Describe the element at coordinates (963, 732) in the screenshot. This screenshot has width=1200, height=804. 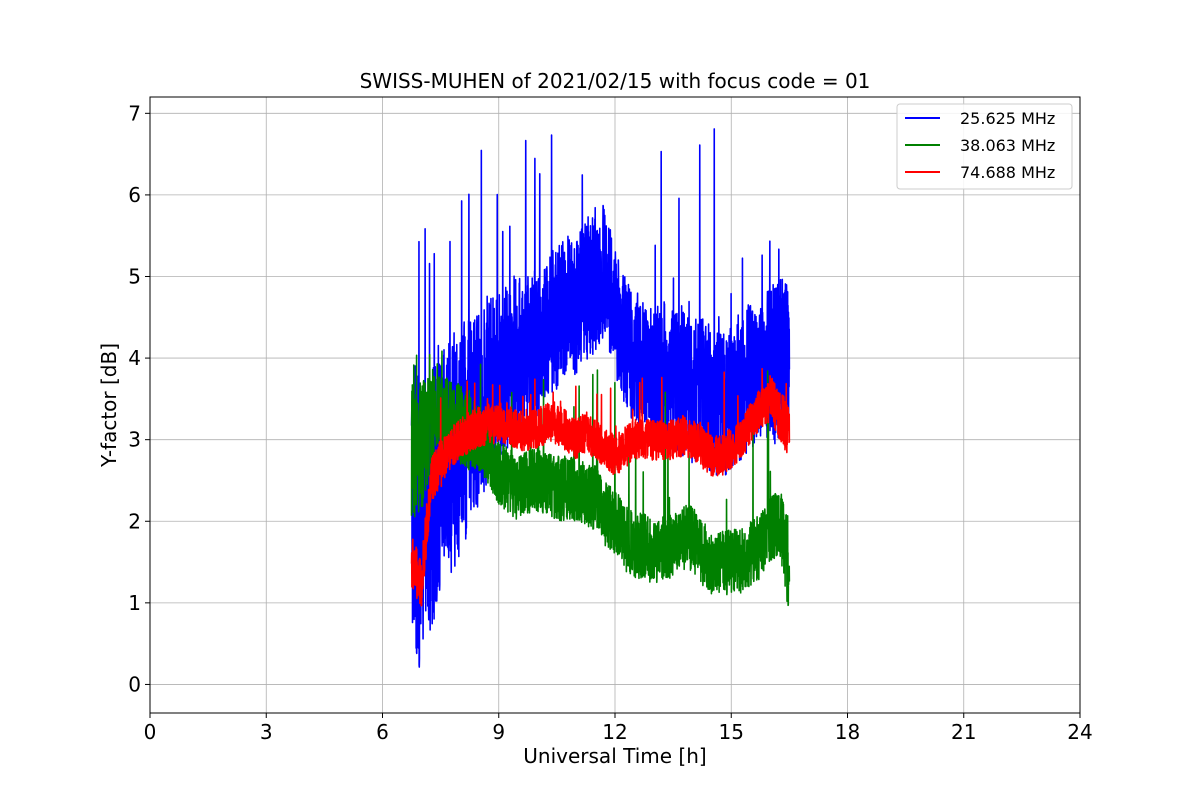
I see `x-tick-label: 21` at that location.